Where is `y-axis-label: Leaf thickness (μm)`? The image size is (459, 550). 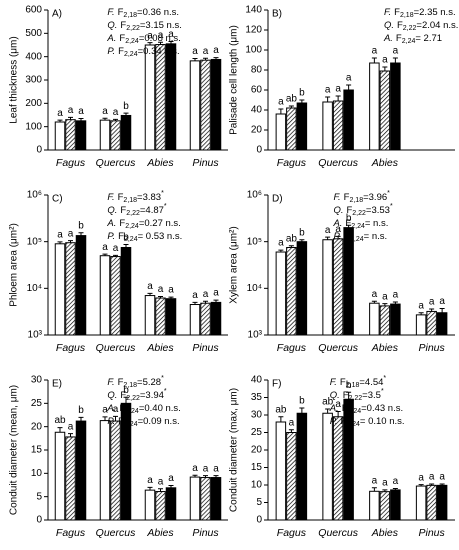
y-axis-label: Leaf thickness (μm) is located at coordinates (14, 79).